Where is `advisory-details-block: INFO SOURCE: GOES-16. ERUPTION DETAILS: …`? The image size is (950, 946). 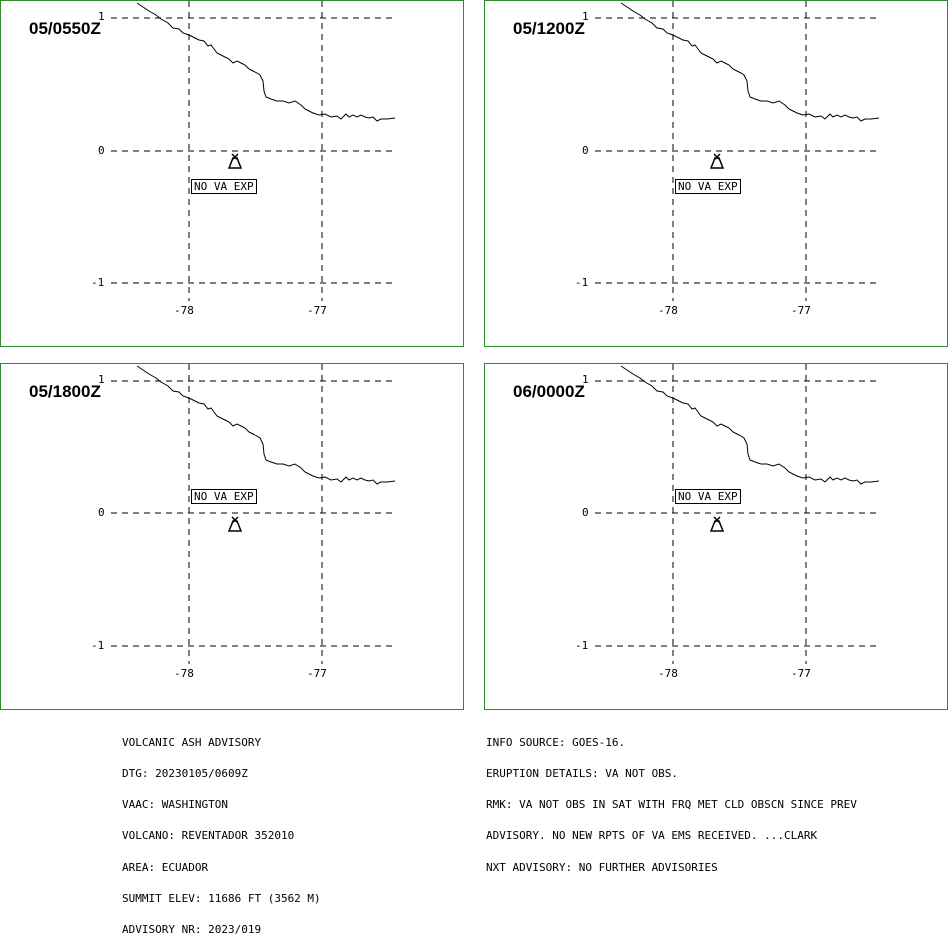
advisory-details-block: INFO SOURCE: GOES-16. ERUPTION DETAILS: … is located at coordinates (671, 800).